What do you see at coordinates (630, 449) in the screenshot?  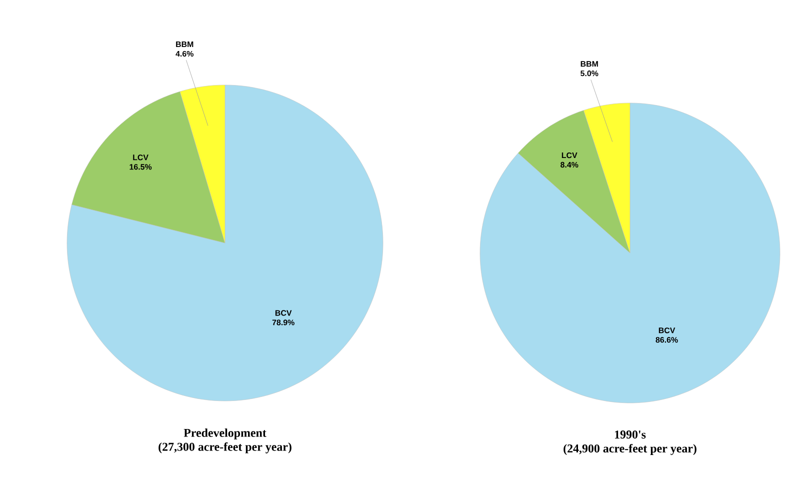 I see `text: (24,900 acre-feet per year)` at bounding box center [630, 449].